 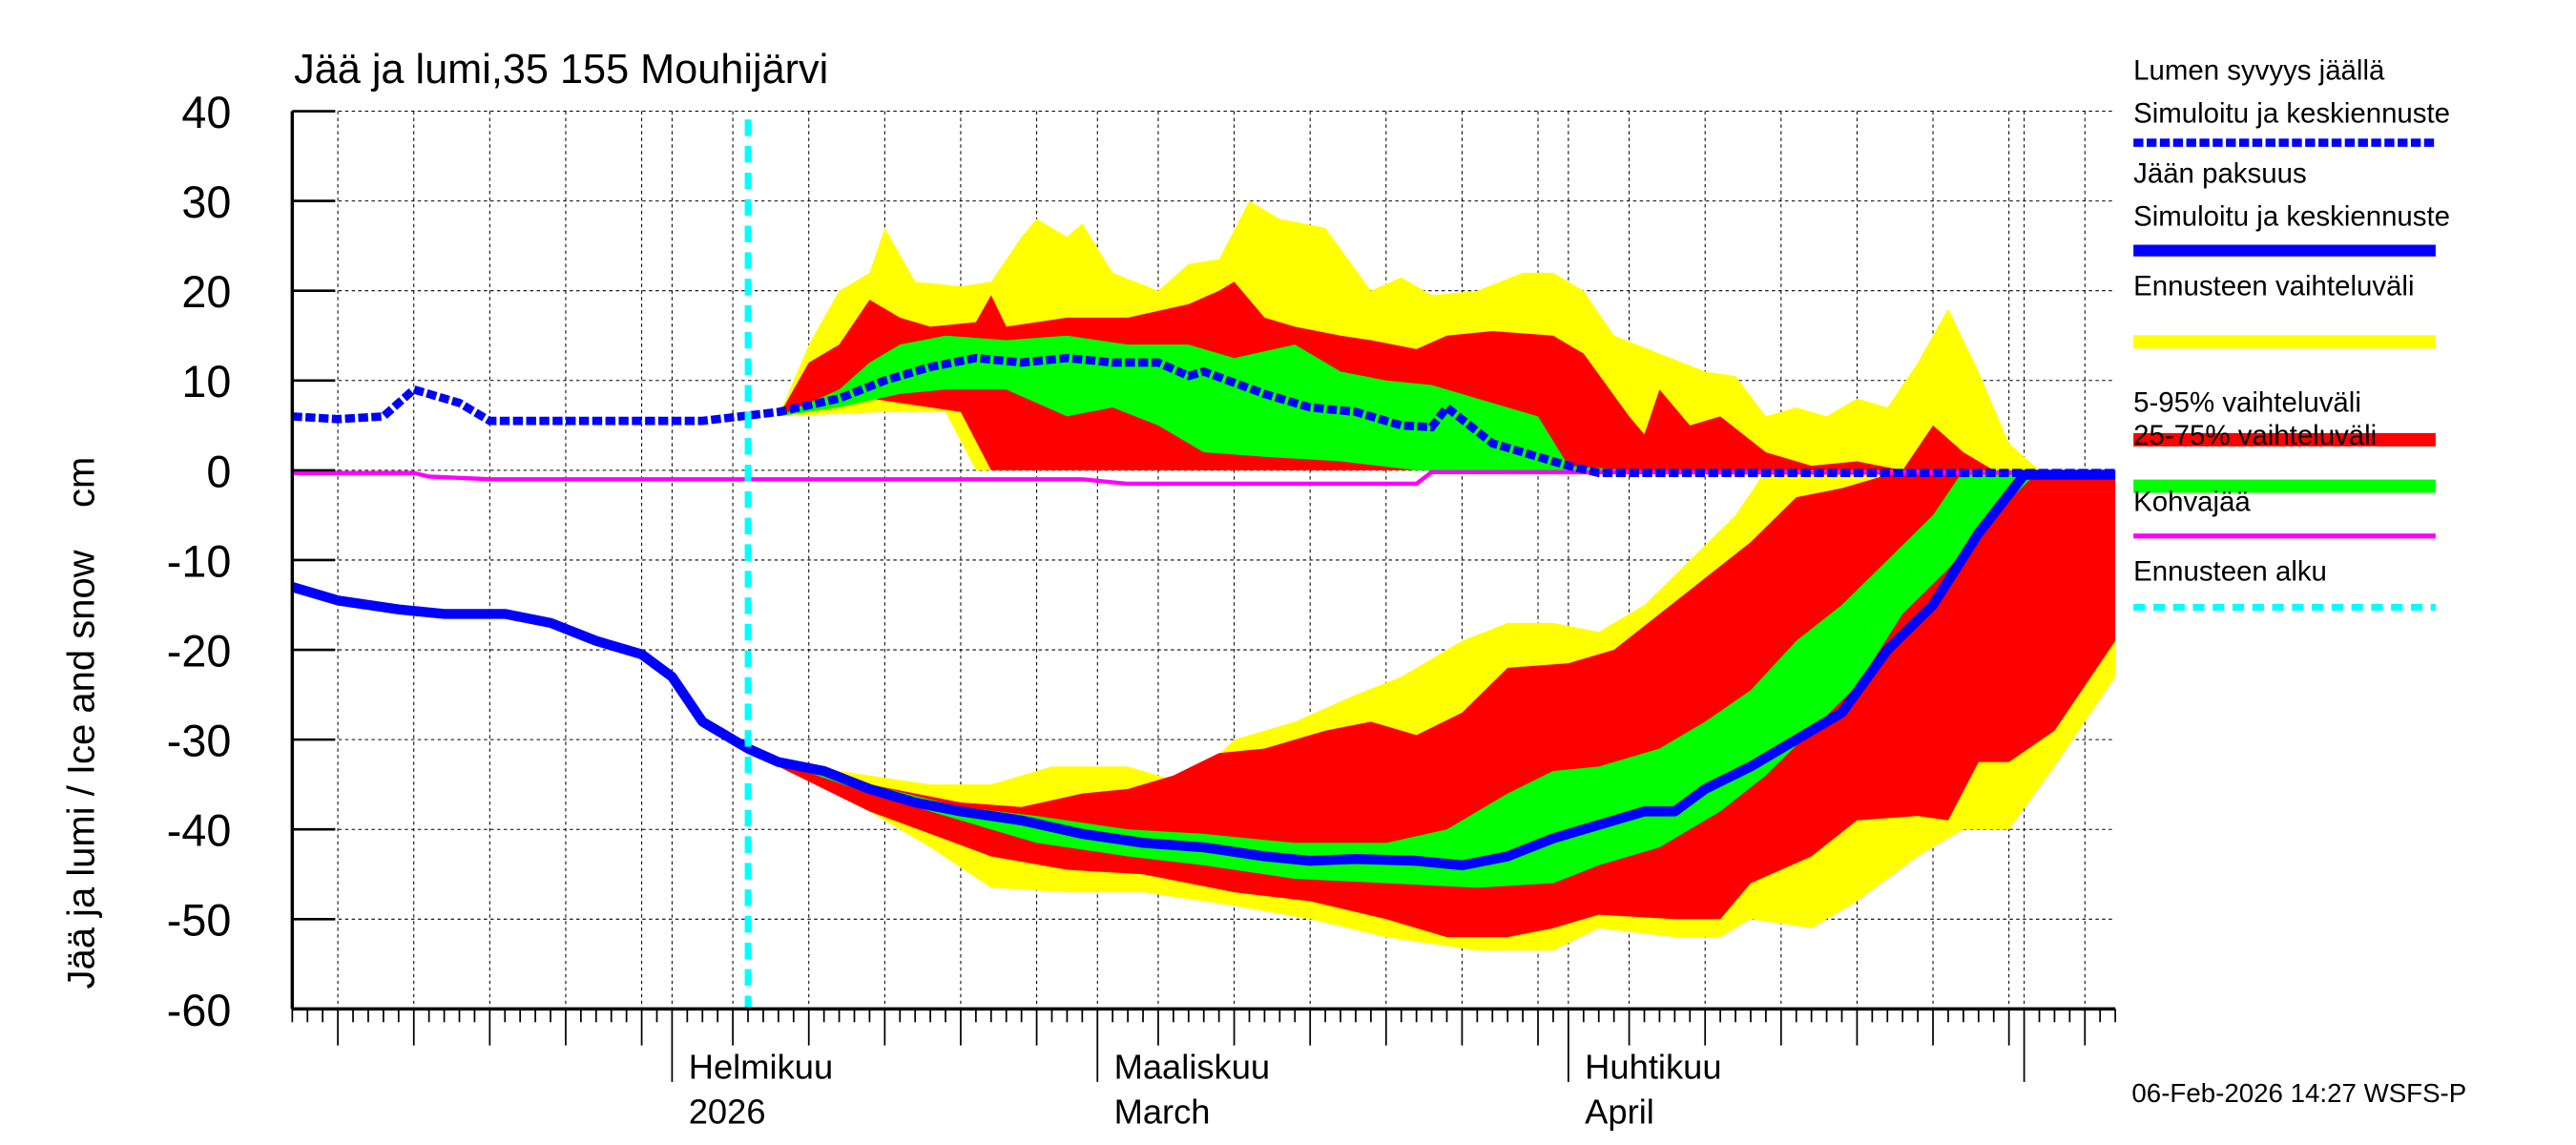 I want to click on series-line-snow-depth, so click(x=1204, y=416).